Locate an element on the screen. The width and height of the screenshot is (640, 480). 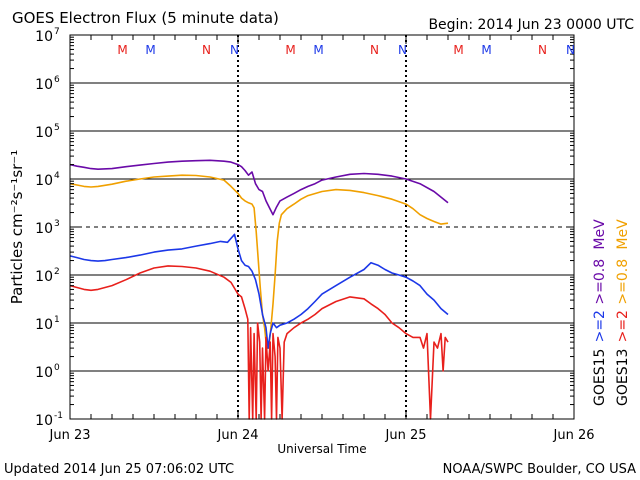
y-tick-exponent: 3 is located at coordinates (57, 224).